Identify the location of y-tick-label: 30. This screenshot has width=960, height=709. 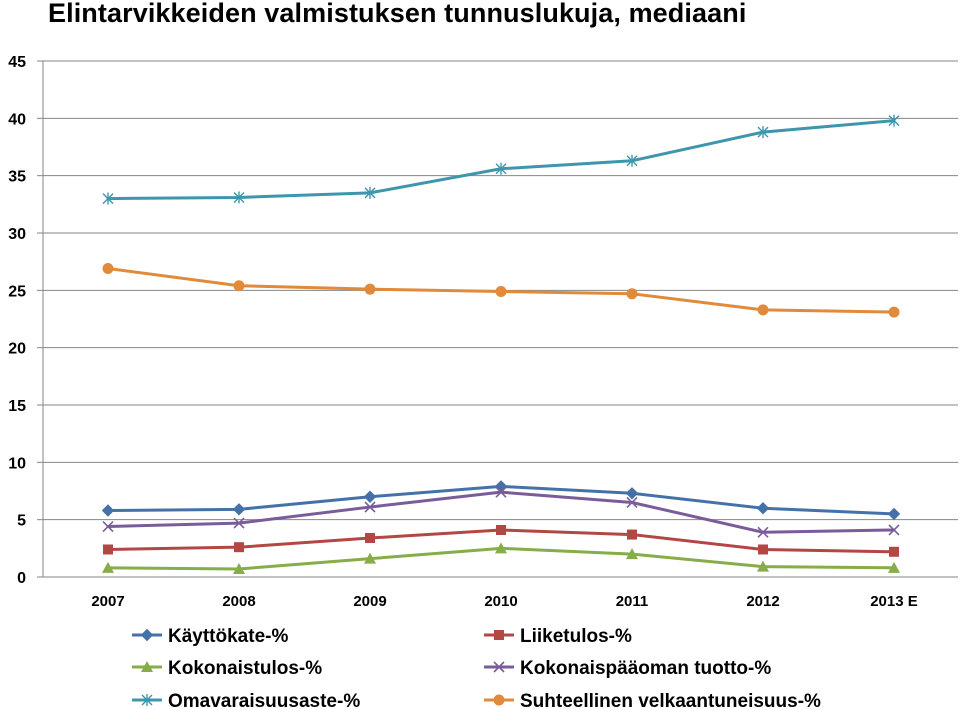
(17, 234).